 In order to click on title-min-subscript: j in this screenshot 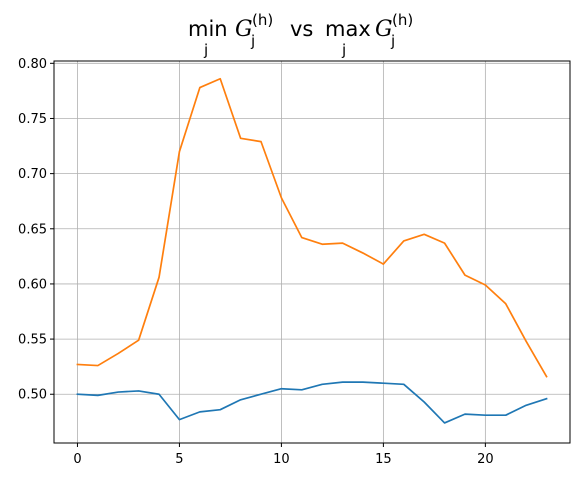, I will do `click(205, 50)`.